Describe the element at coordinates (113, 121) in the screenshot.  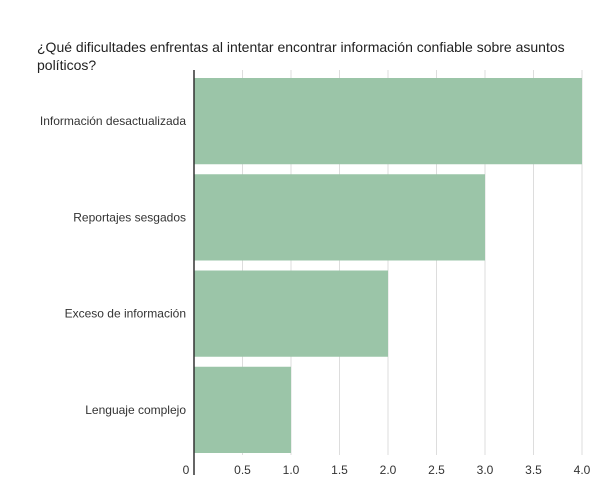
I see `category-label: Información desactualizada` at that location.